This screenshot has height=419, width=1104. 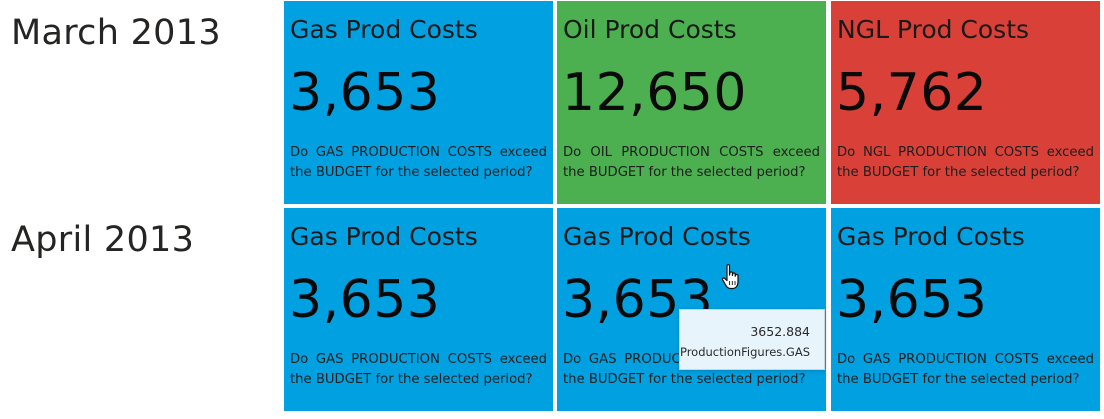 What do you see at coordinates (744, 352) in the screenshot?
I see `tooltip-field: ProductionFigures.GAS` at bounding box center [744, 352].